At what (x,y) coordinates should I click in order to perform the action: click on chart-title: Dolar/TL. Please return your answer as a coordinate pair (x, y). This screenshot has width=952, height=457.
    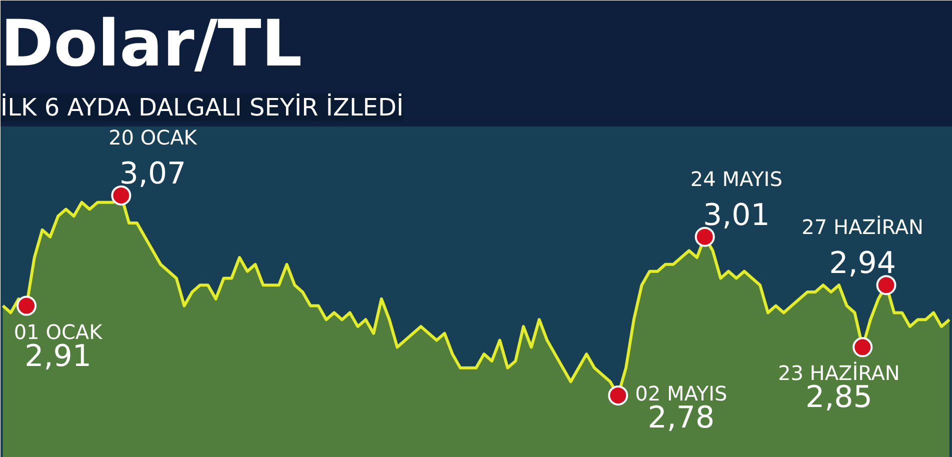
    Looking at the image, I should click on (151, 45).